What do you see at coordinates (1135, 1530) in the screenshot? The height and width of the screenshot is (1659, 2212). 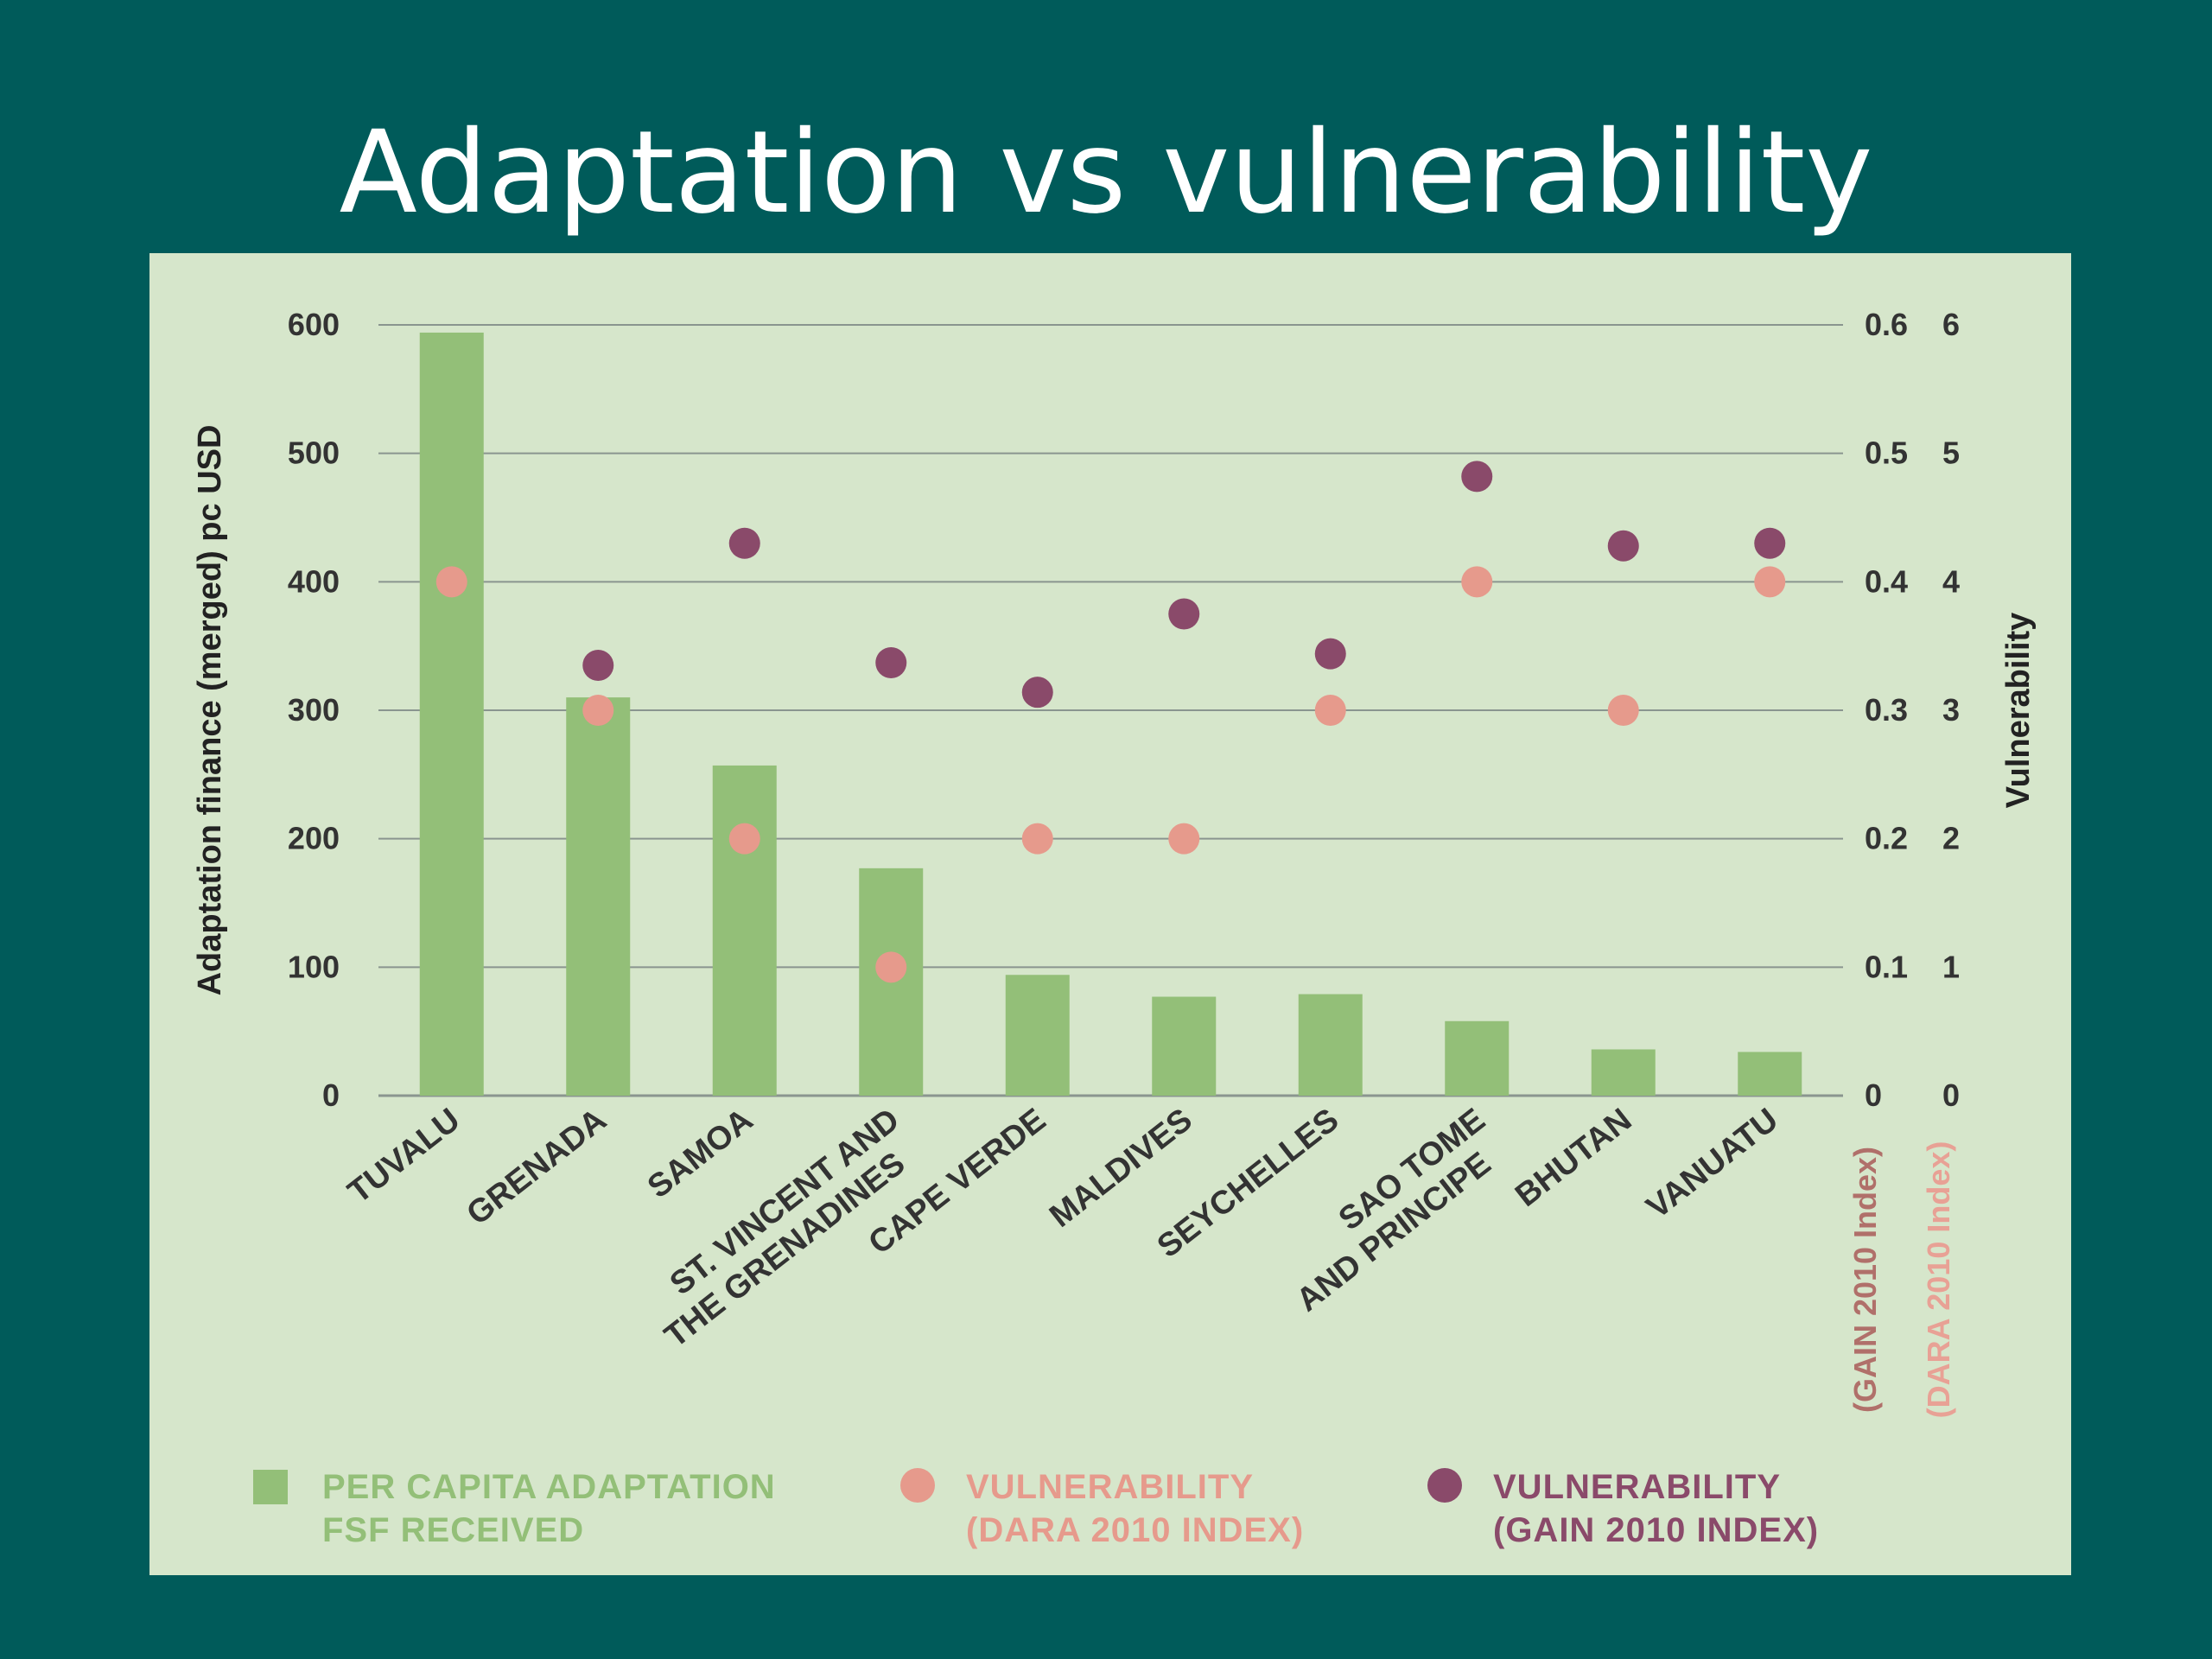 I see `legend-label: (DARA 2010 INDEX)` at bounding box center [1135, 1530].